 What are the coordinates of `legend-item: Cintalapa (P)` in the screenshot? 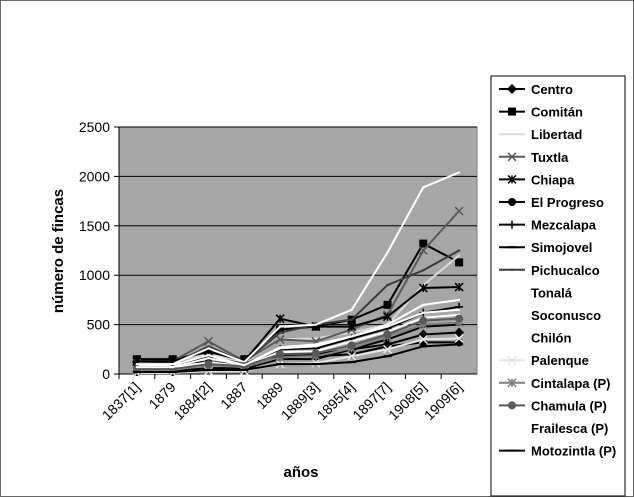 It's located at (554, 383).